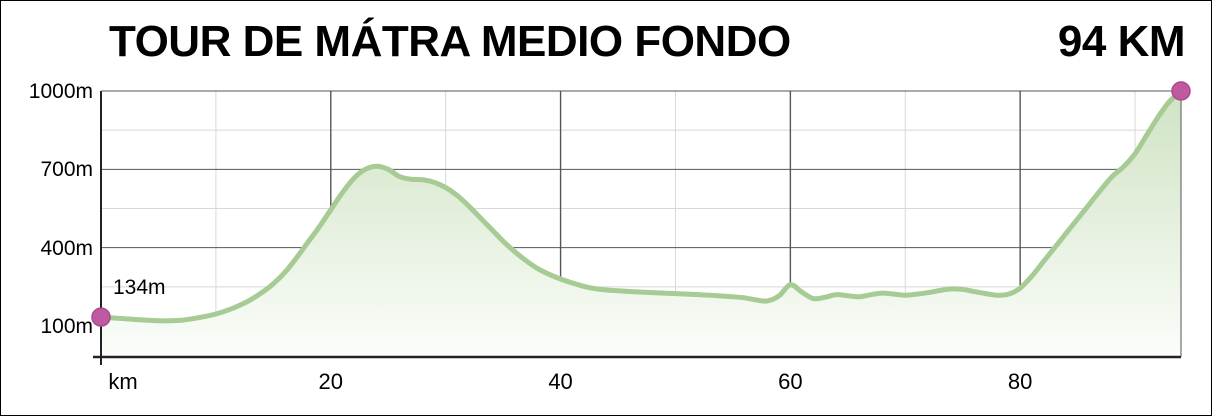  What do you see at coordinates (66, 248) in the screenshot?
I see `y-tick-label: 400m` at bounding box center [66, 248].